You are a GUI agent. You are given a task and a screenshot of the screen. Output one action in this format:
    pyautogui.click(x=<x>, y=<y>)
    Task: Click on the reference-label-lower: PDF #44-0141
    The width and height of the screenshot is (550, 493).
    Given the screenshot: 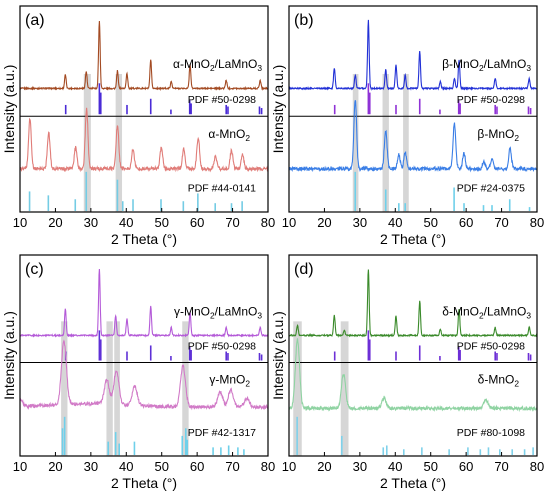 What is the action you would take?
    pyautogui.click(x=222, y=188)
    